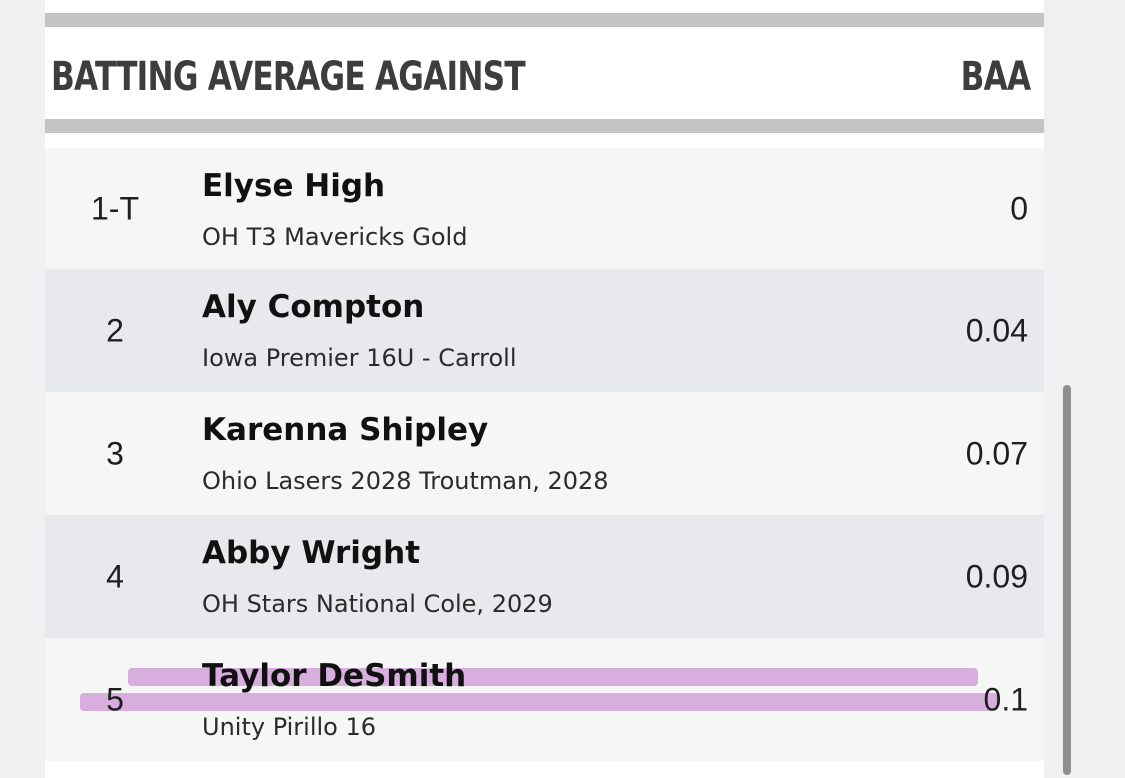 Image resolution: width=1125 pixels, height=778 pixels. I want to click on player-name: Elyse High, so click(294, 186).